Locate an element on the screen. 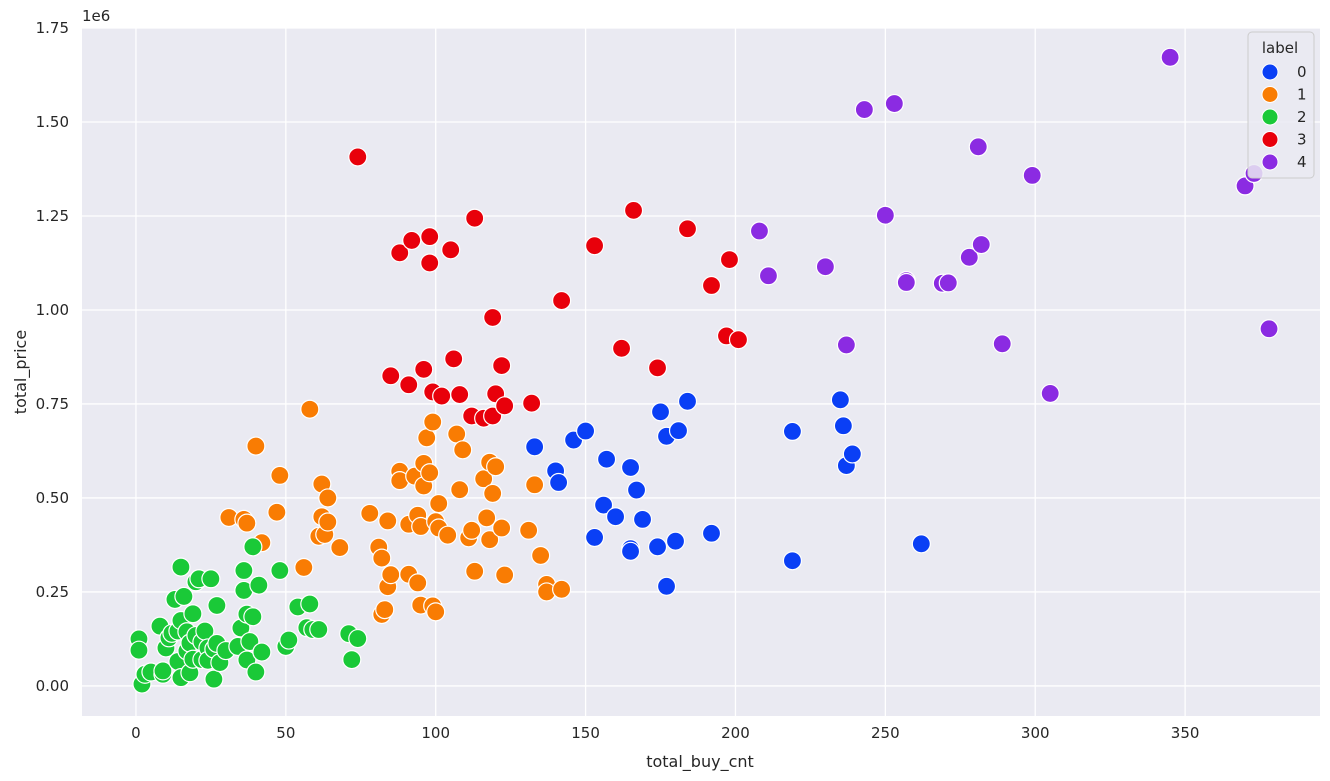 This screenshot has width=1330, height=781. legend-label: 2 is located at coordinates (1302, 117).